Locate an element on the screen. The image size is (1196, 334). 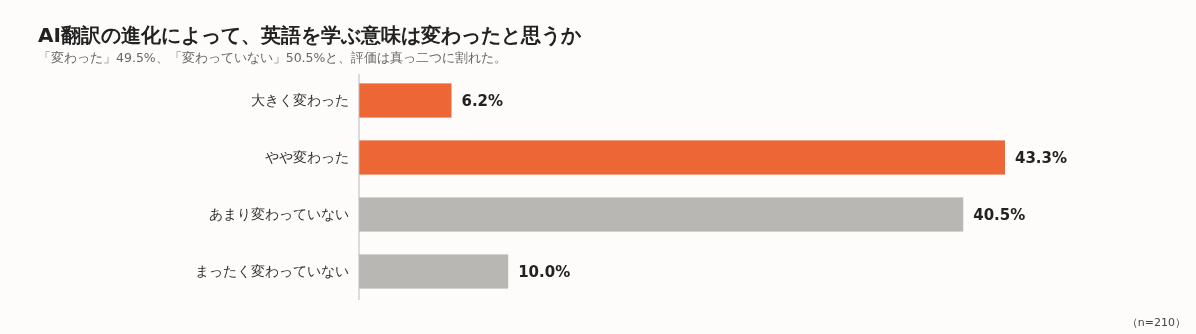
text: （n=210） is located at coordinates (1156, 322).